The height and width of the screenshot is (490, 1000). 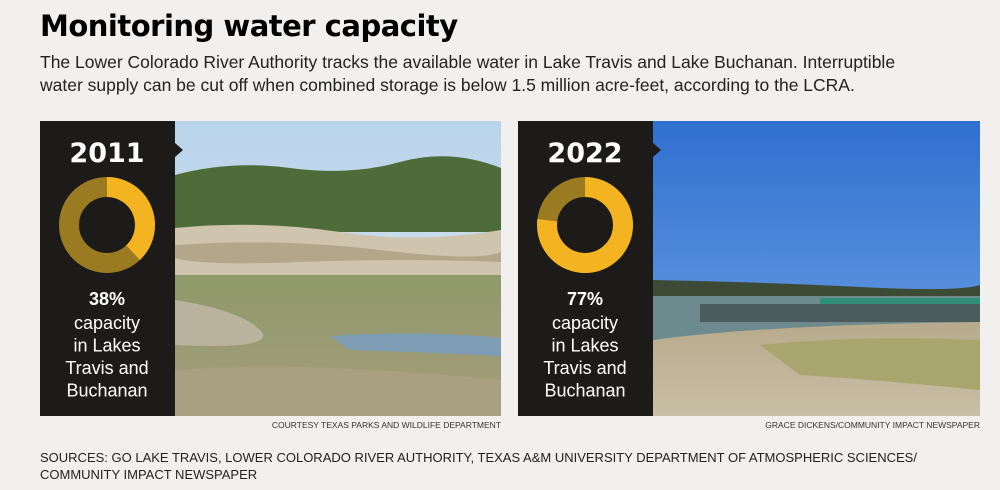 I want to click on year: 2011, so click(x=106, y=153).